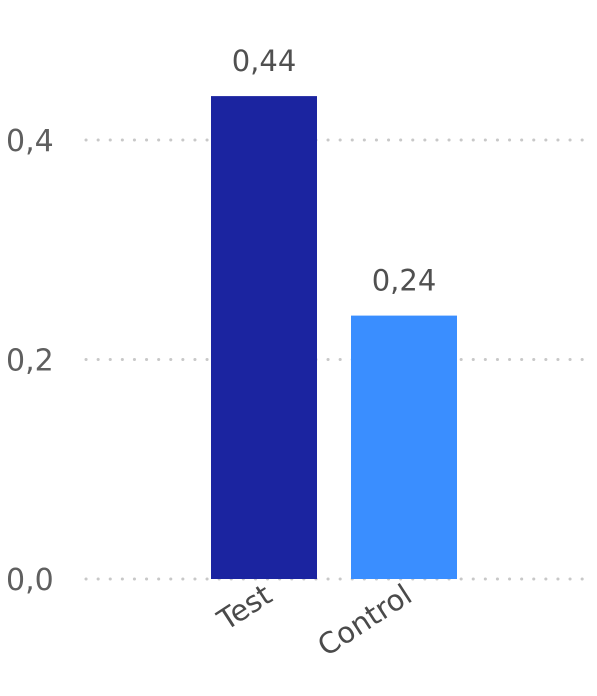 The height and width of the screenshot is (696, 597). Describe the element at coordinates (404, 281) in the screenshot. I see `data-label: 0,24` at that location.